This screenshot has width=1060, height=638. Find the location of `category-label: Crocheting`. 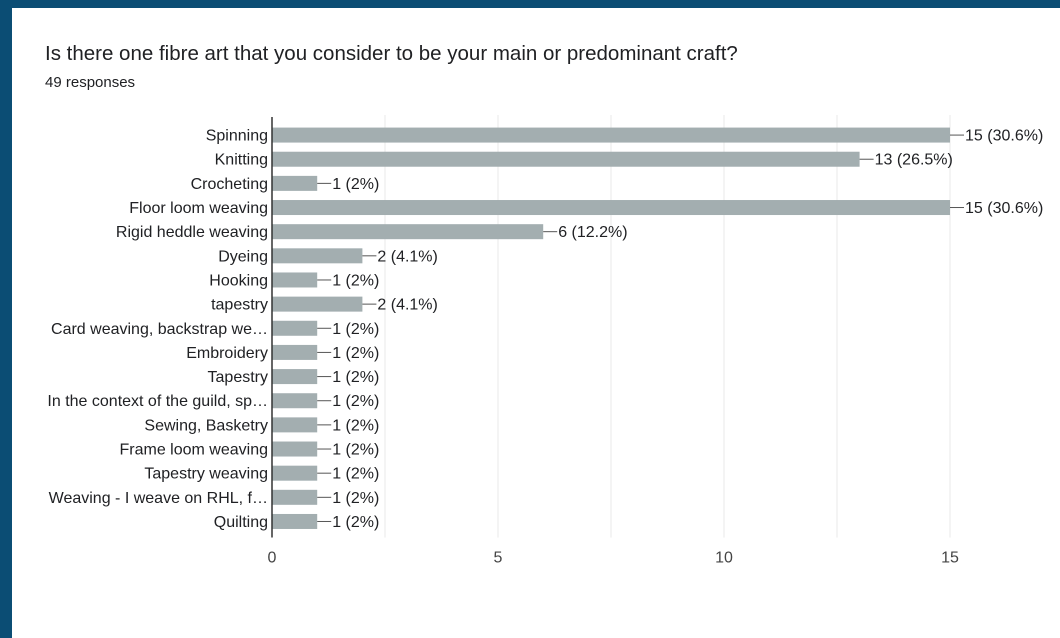

category-label: Crocheting is located at coordinates (229, 184).